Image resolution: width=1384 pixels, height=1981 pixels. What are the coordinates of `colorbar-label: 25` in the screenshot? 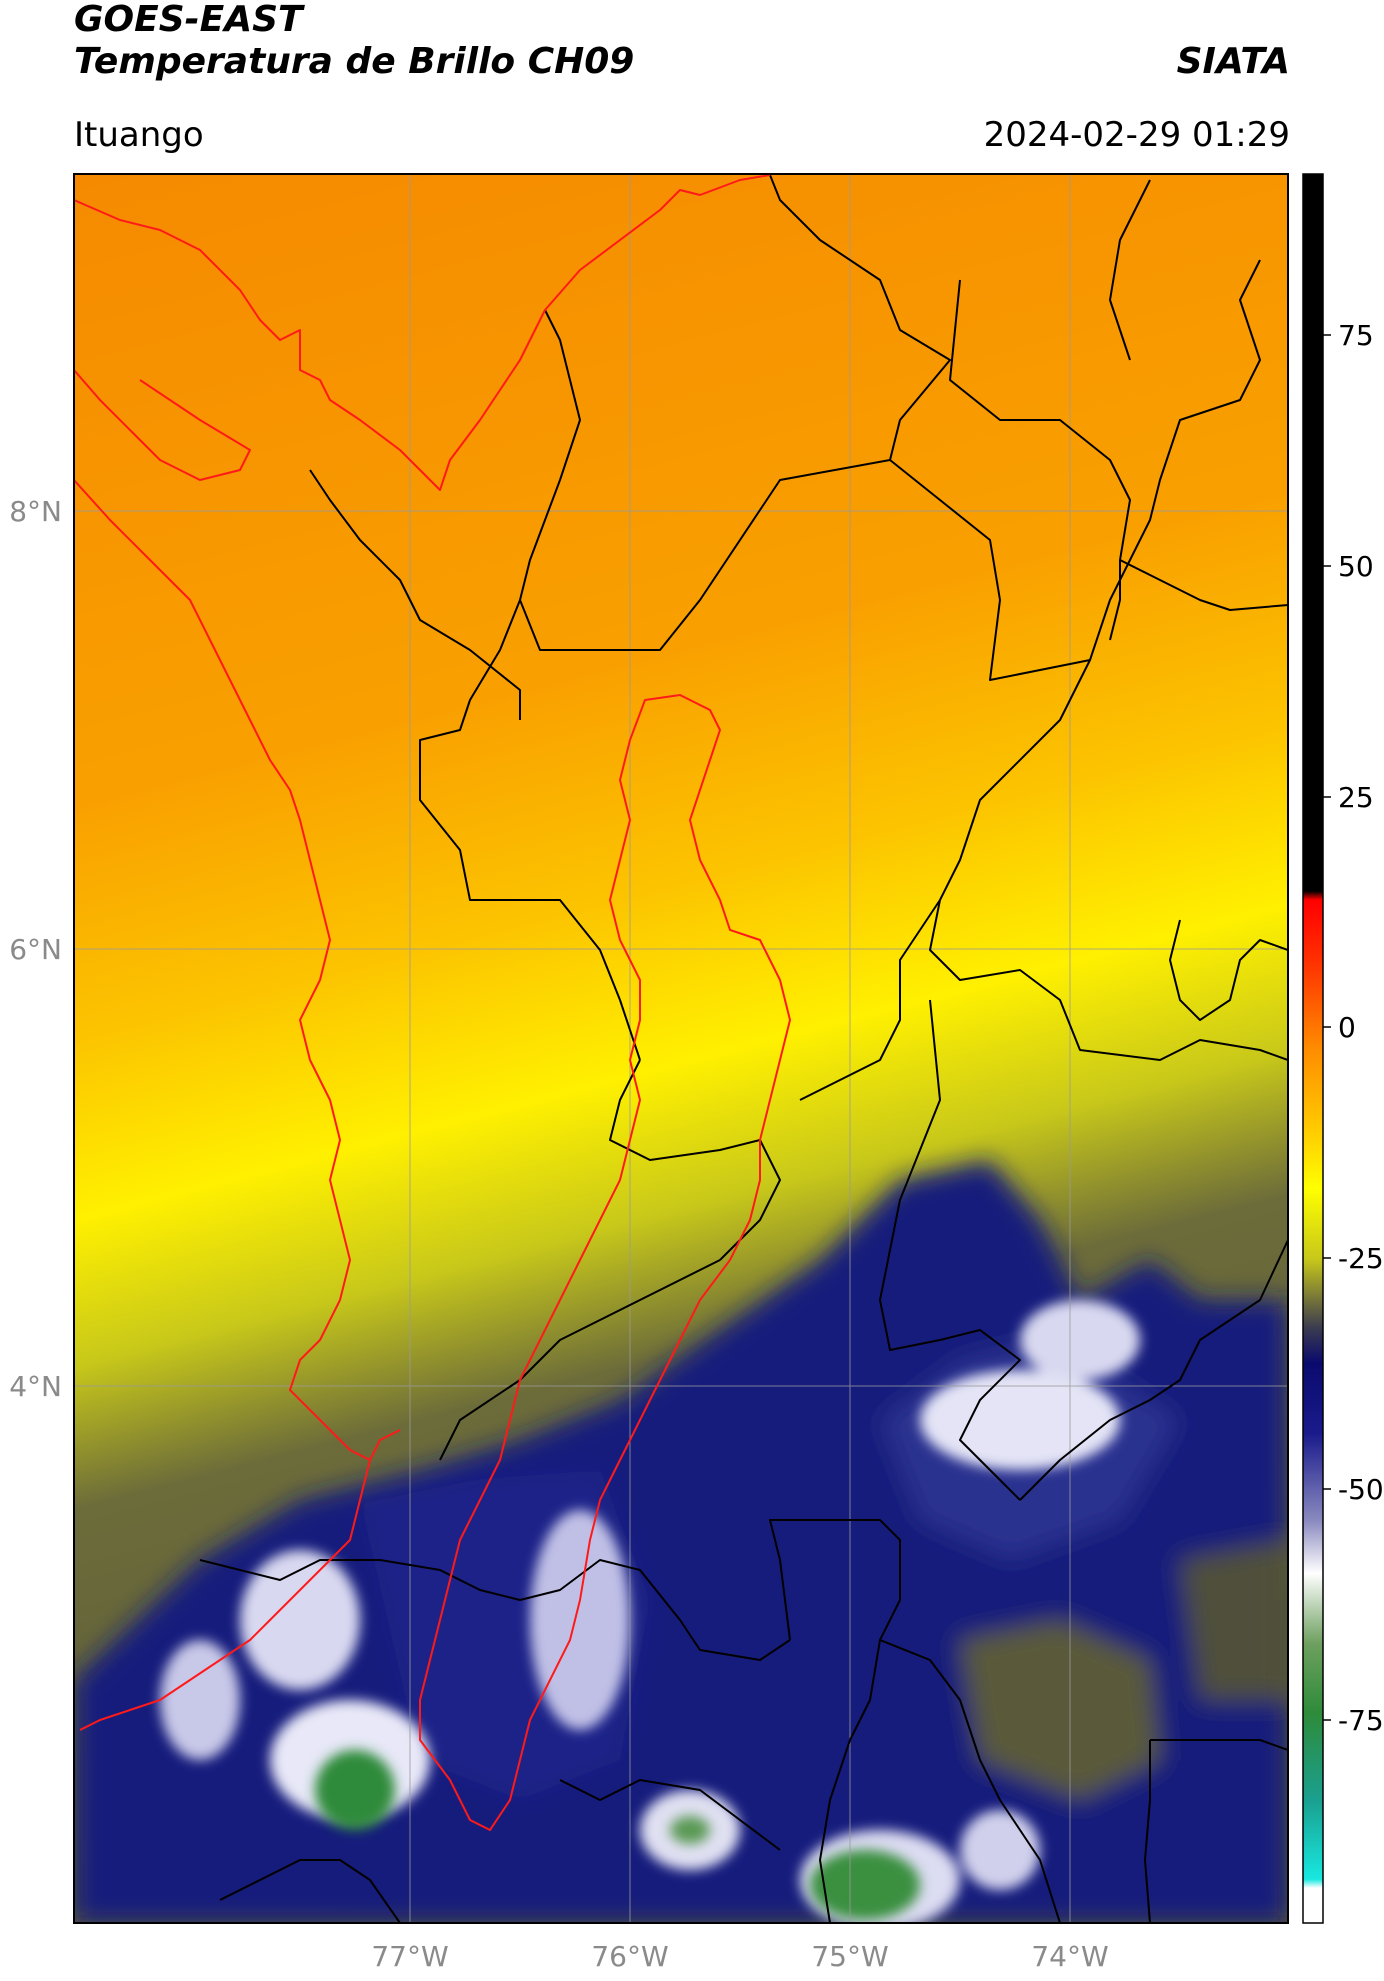 It's located at (1356, 797).